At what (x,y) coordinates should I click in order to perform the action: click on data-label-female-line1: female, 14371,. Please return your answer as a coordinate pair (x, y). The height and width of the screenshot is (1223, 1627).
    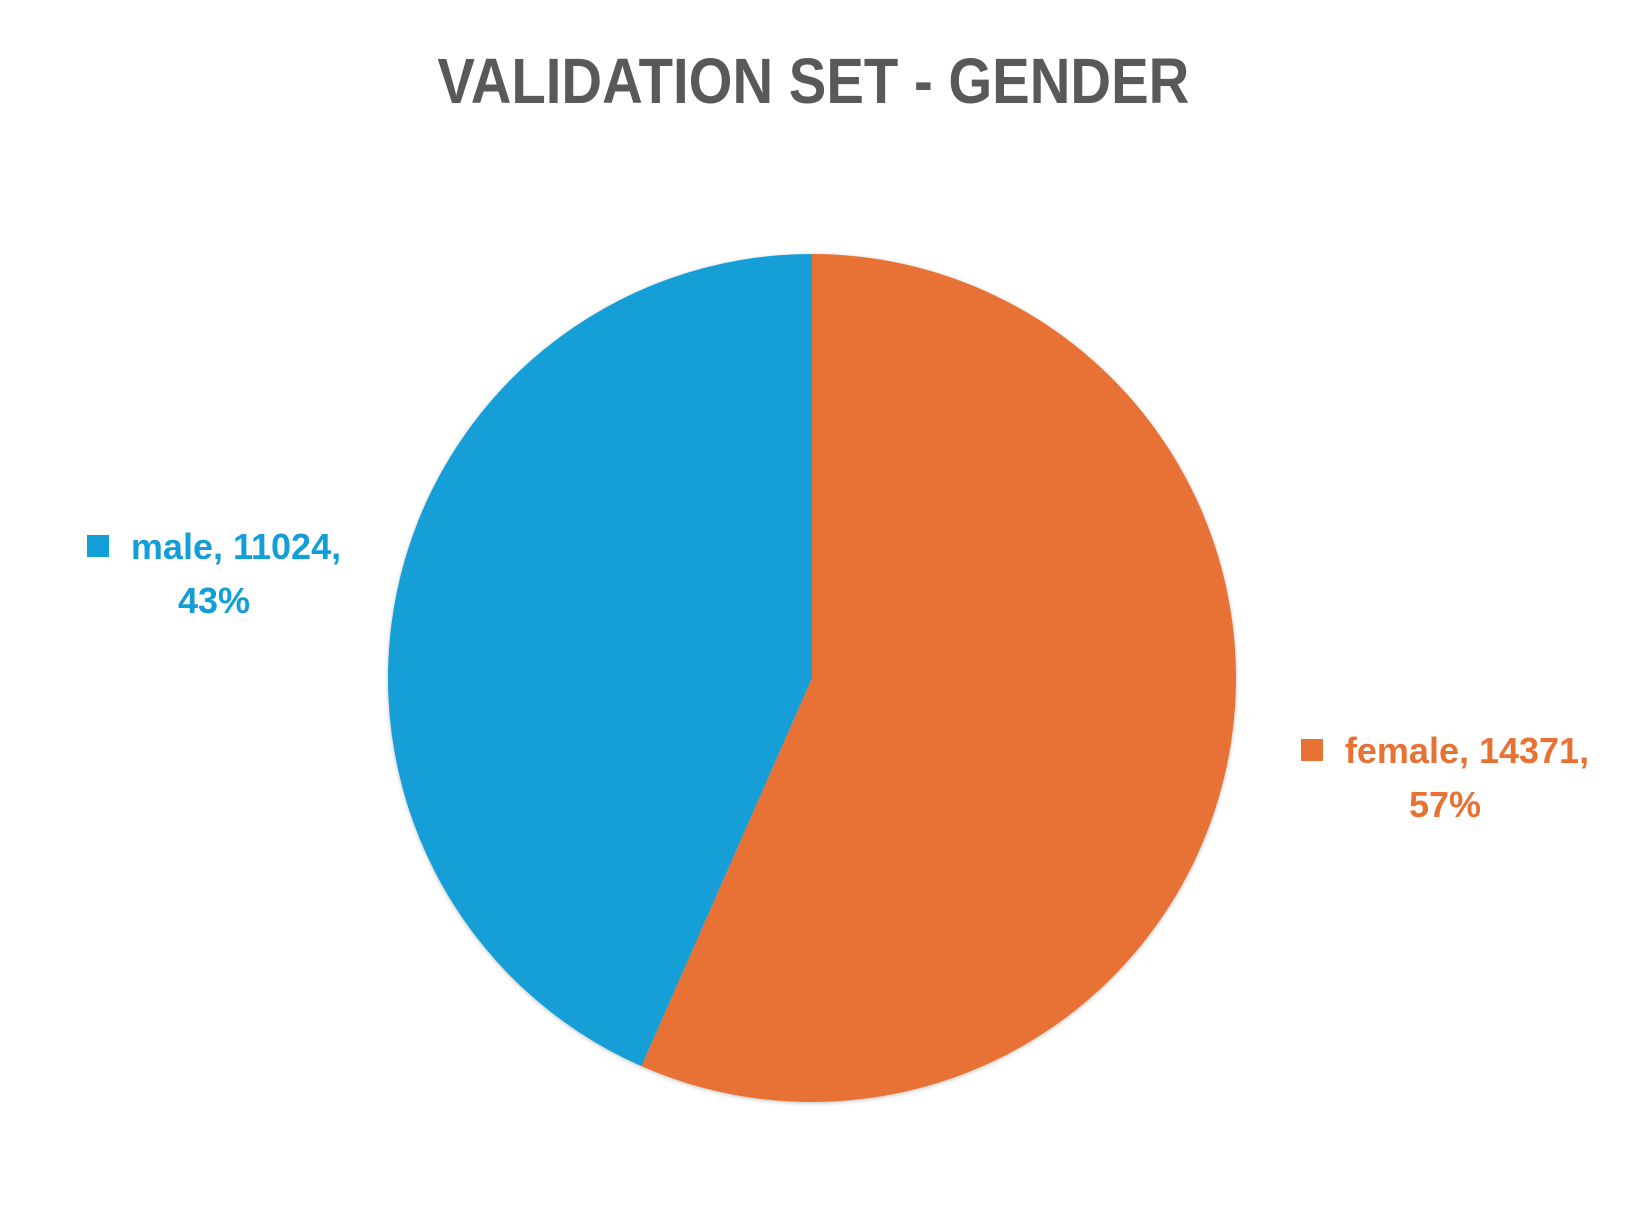
    Looking at the image, I should click on (1467, 750).